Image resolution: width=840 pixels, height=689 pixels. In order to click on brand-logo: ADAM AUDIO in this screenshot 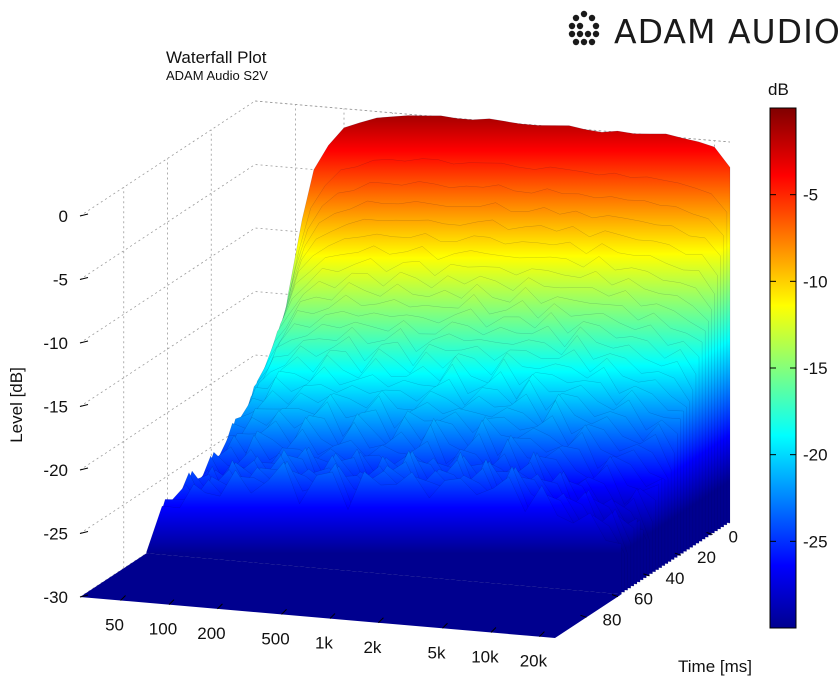, I will do `click(704, 30)`.